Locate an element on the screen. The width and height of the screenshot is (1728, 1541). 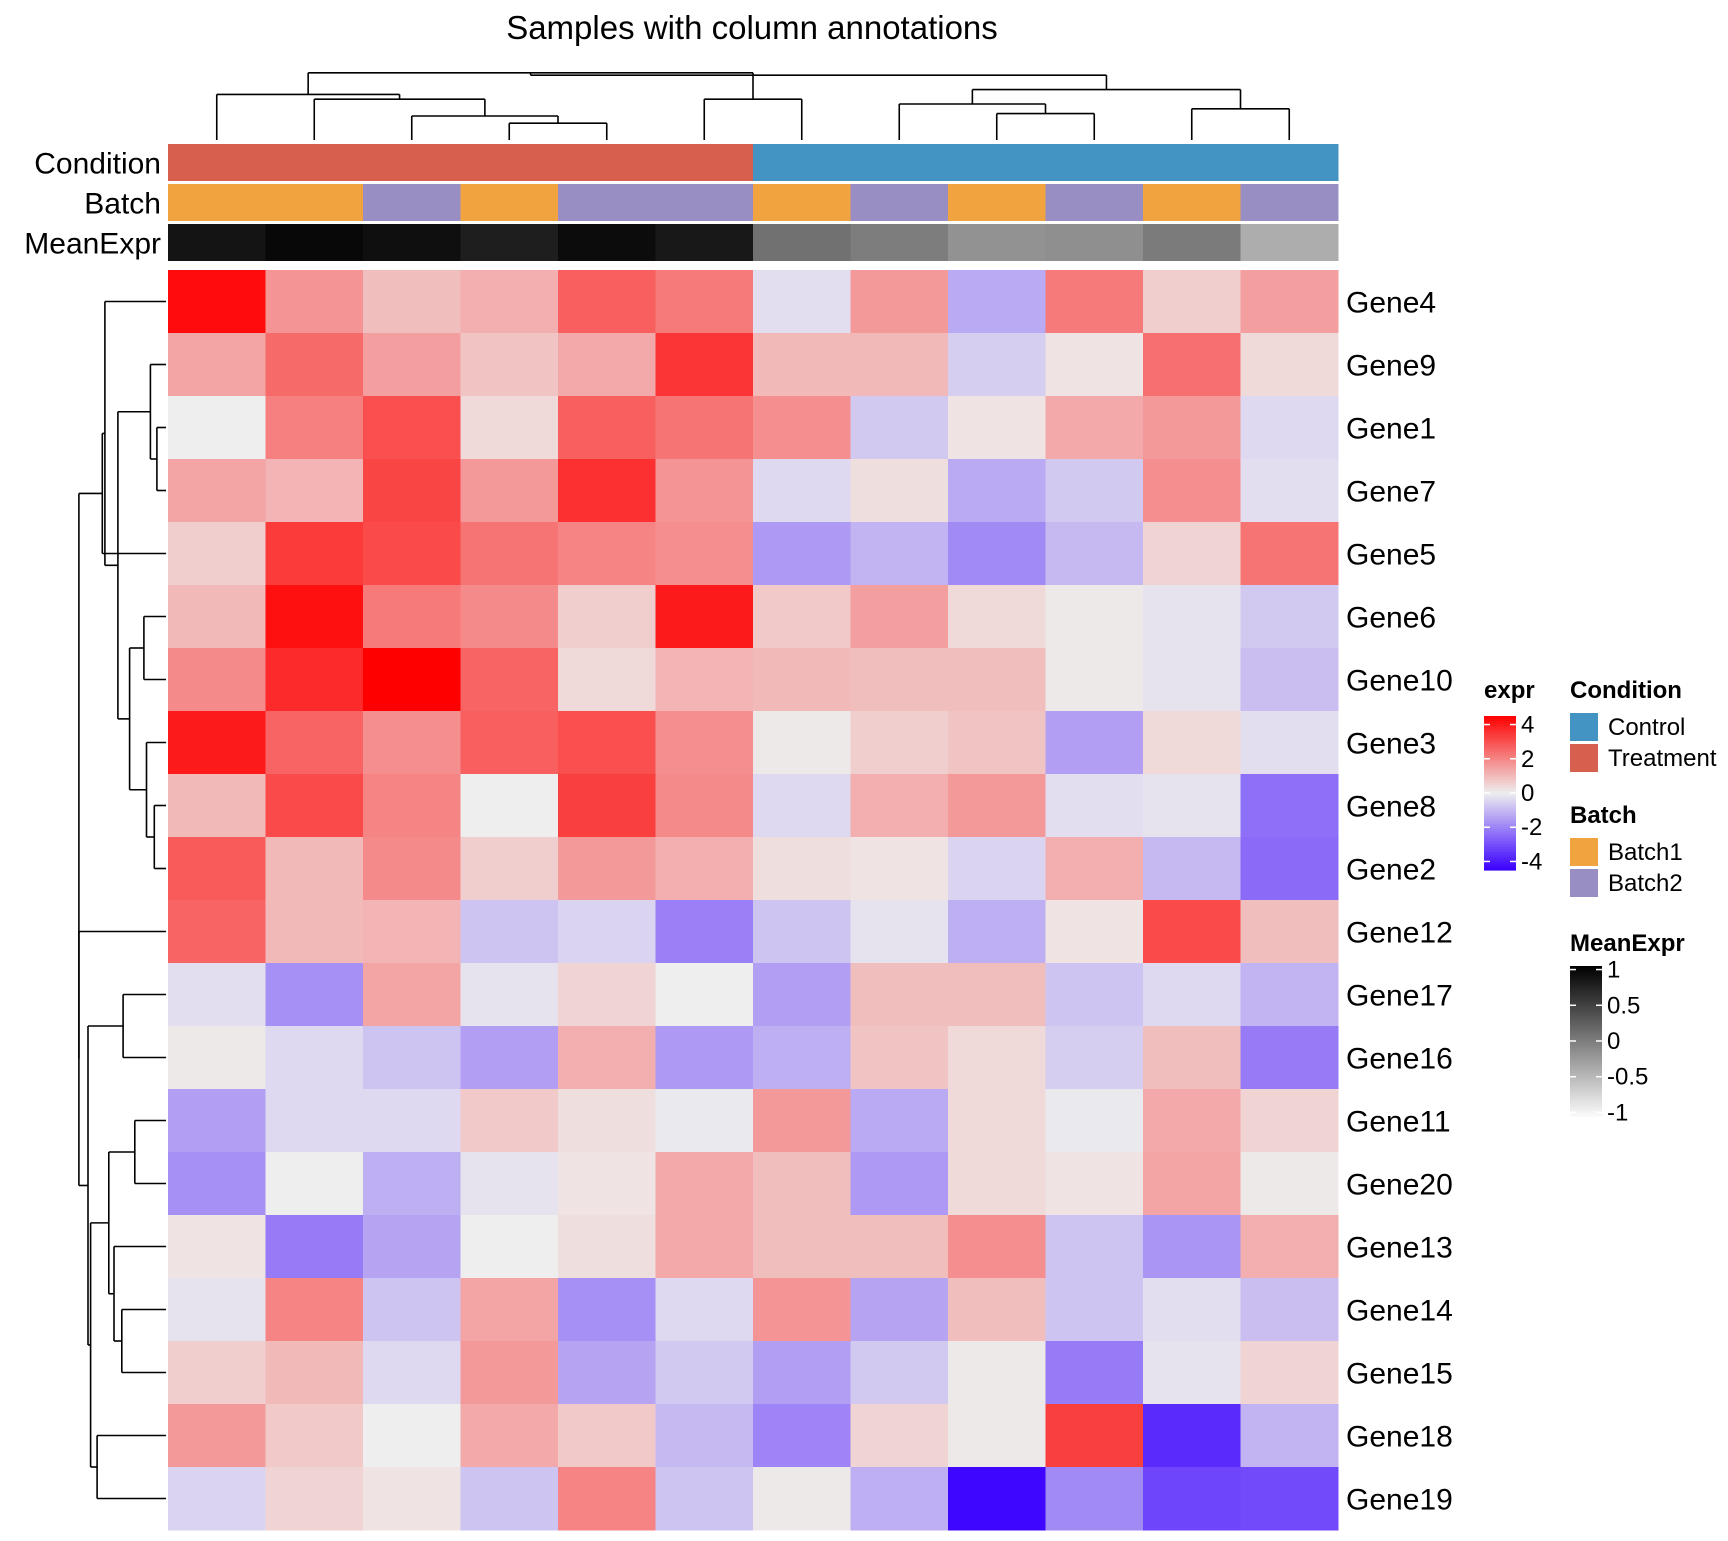
colorbar-label: 2 is located at coordinates (1527, 759).